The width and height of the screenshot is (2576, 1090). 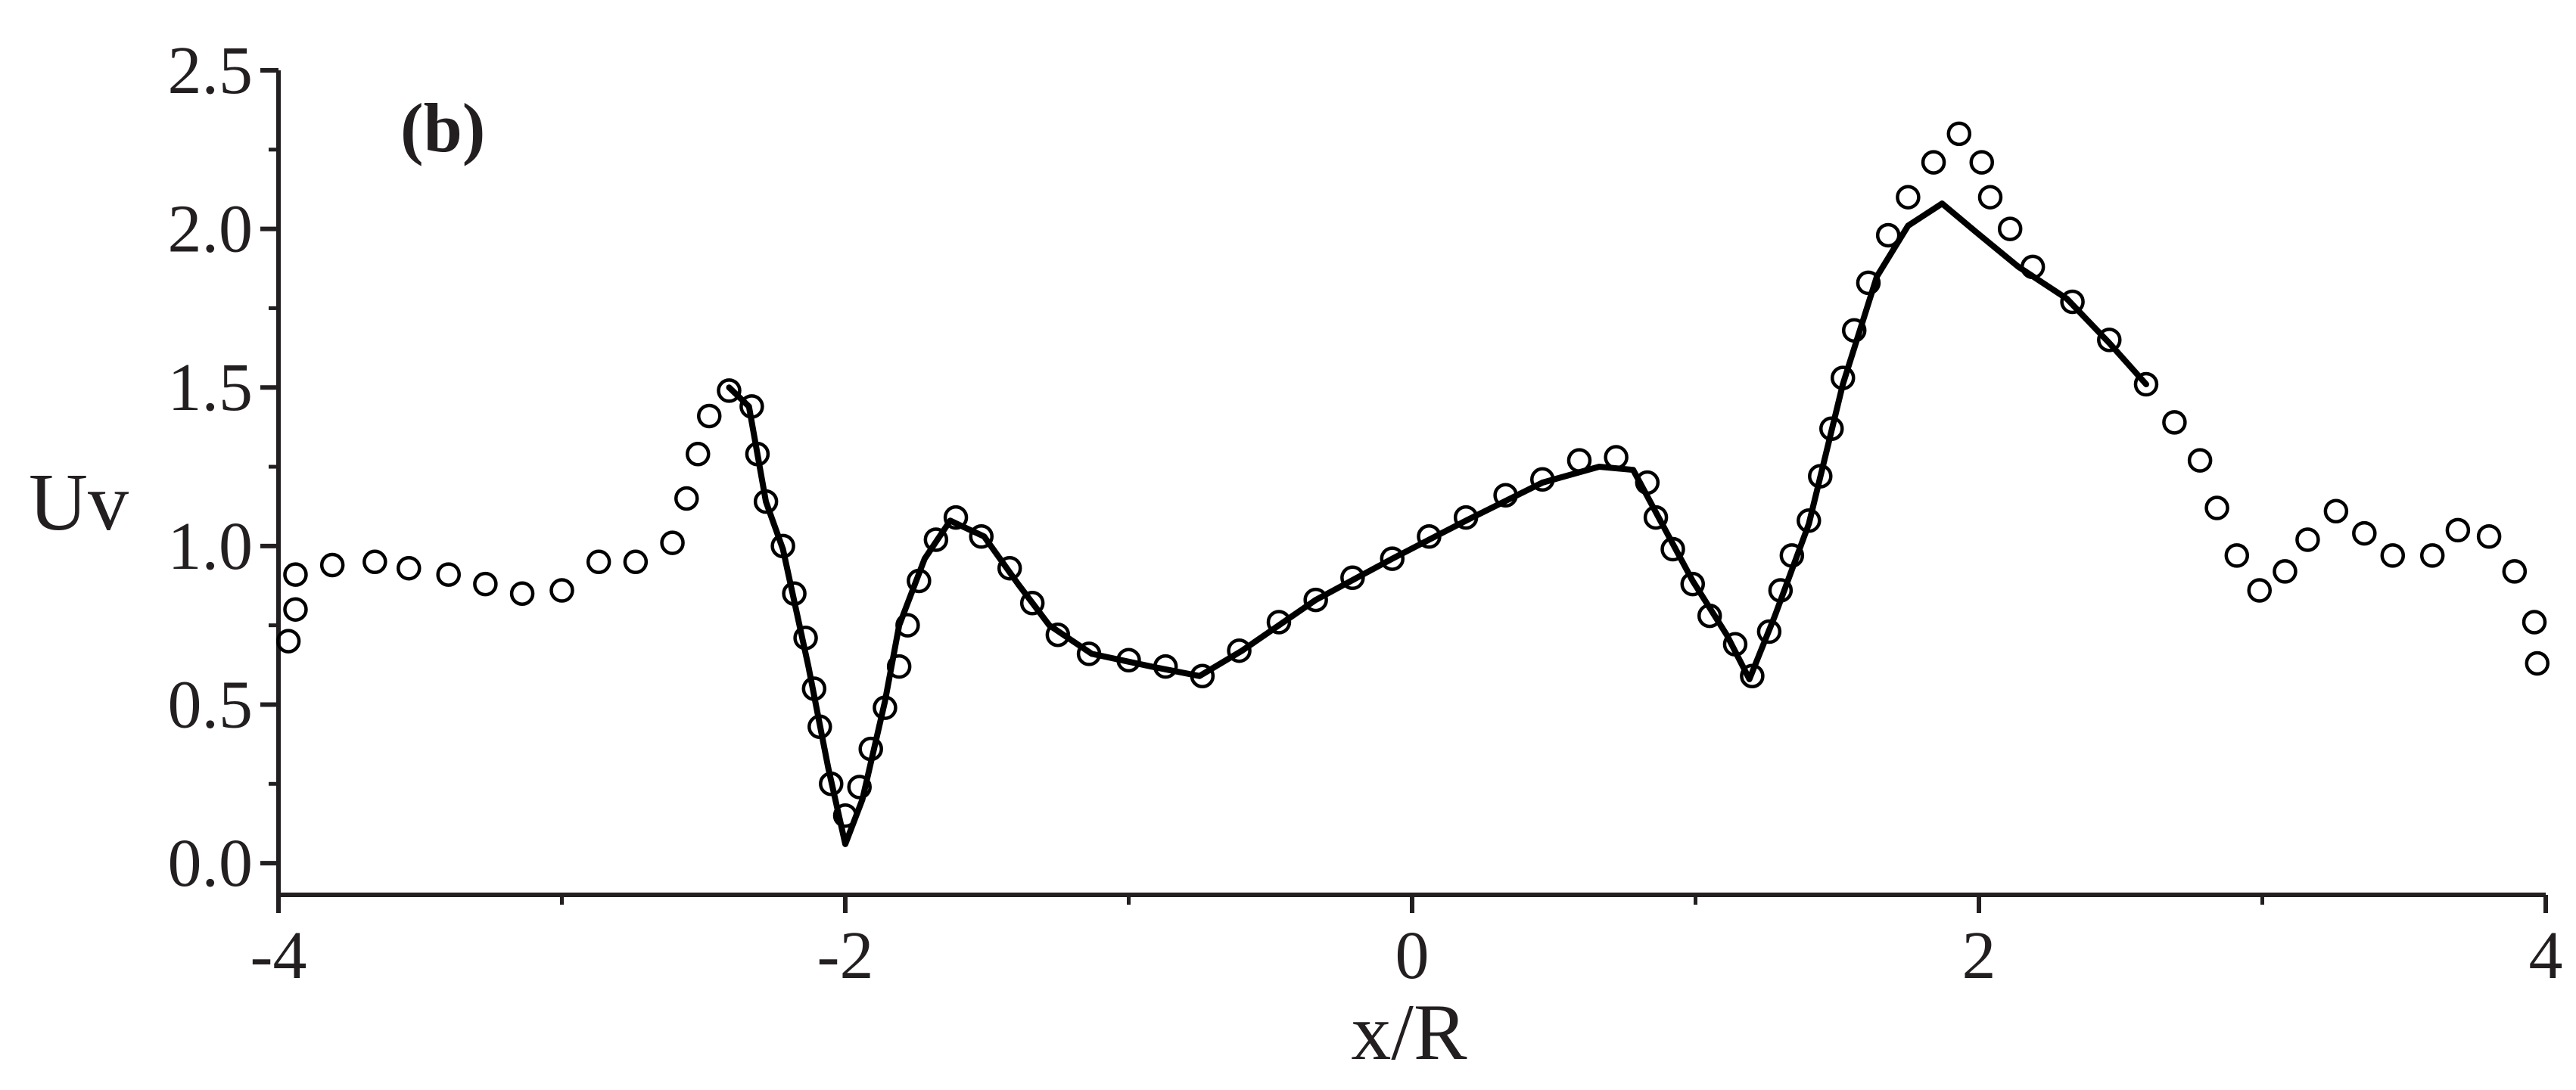 I want to click on x-axis-label: x/R, so click(x=1409, y=1032).